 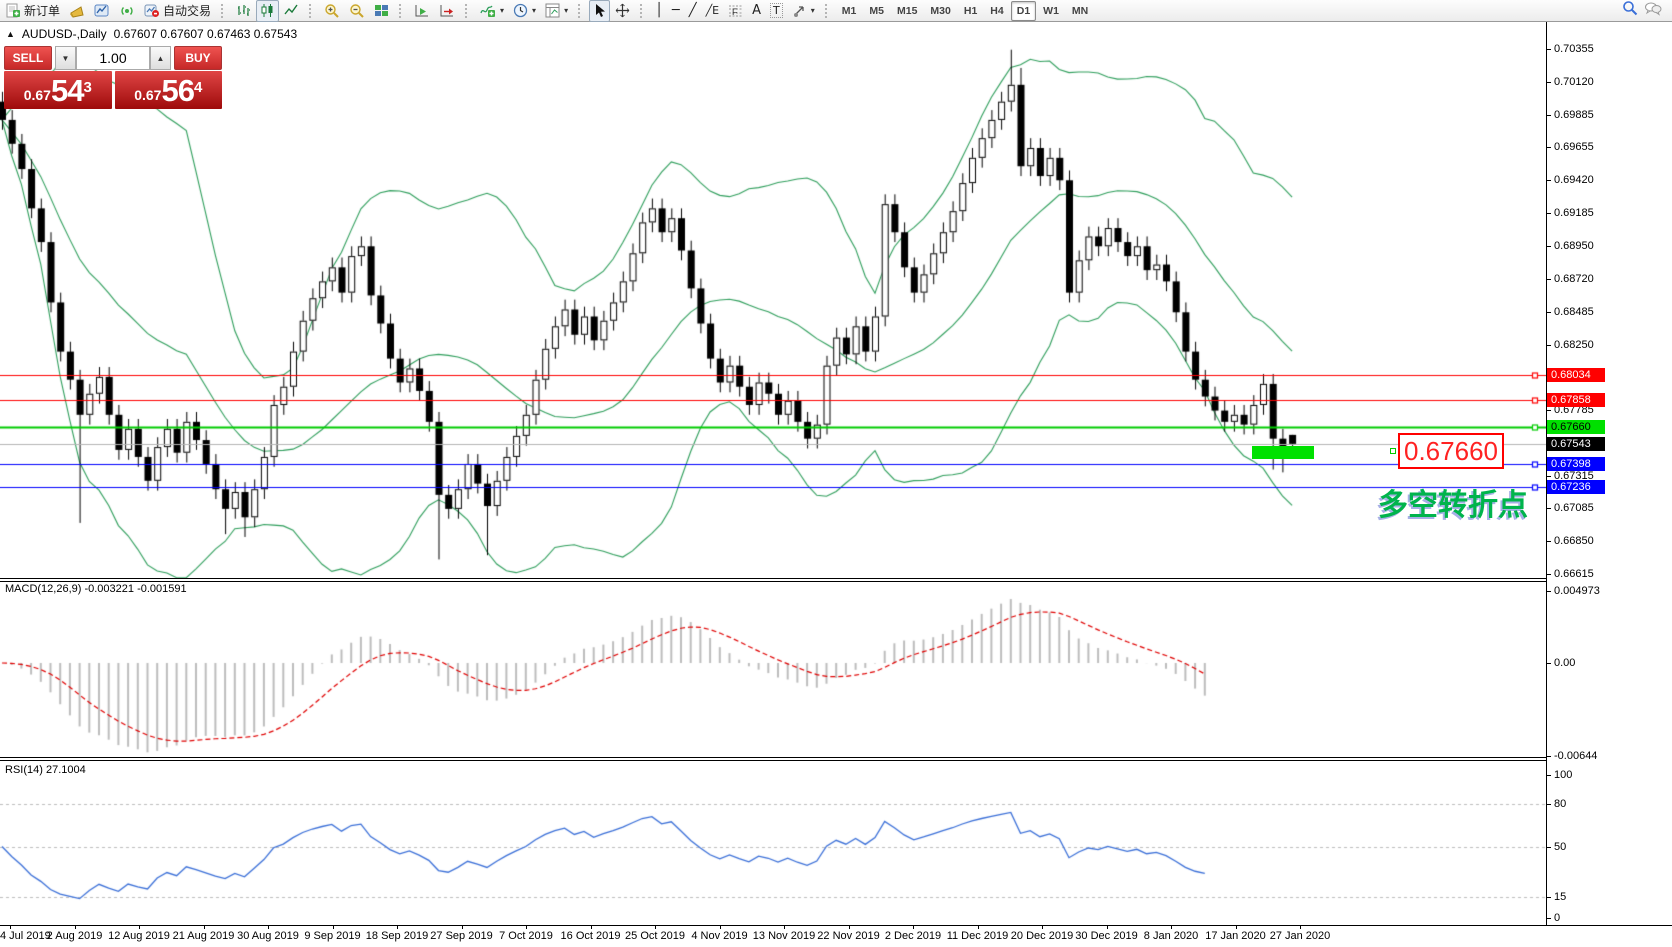 I want to click on vertical-line-icon: │, so click(x=659, y=10).